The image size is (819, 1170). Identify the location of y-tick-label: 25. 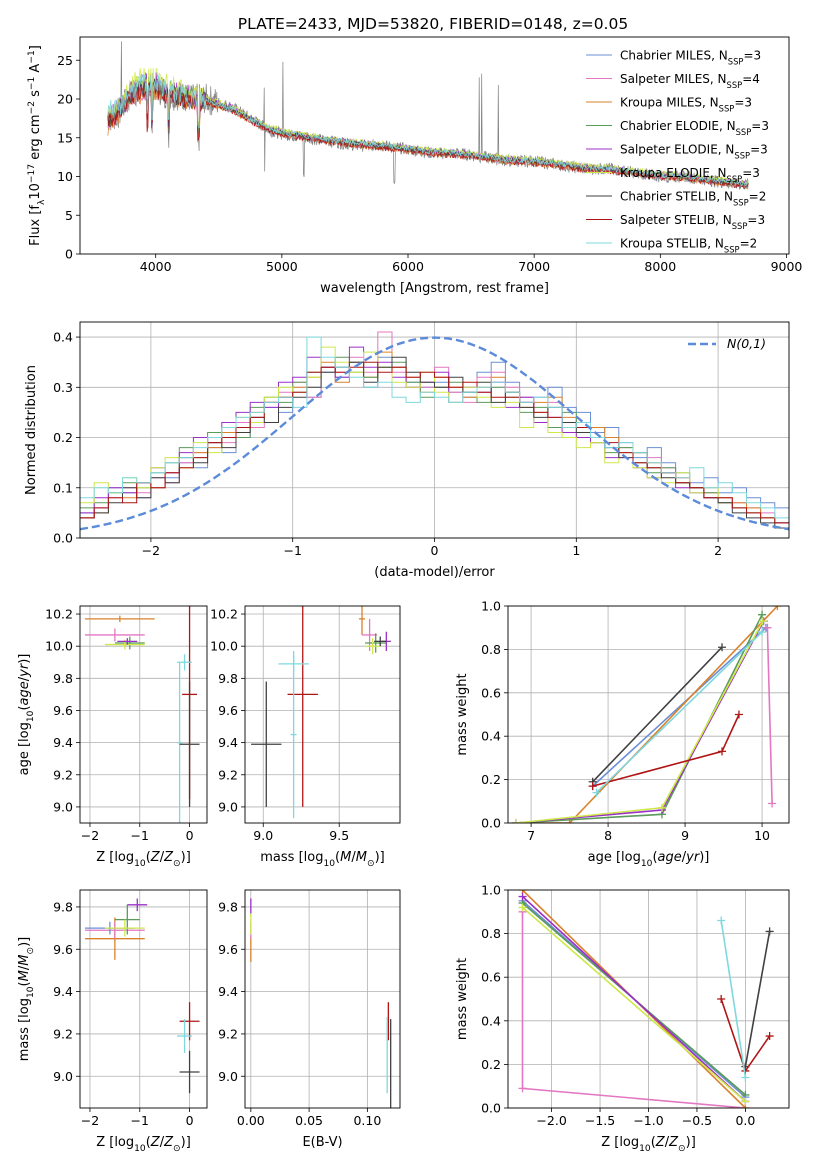
(65, 60).